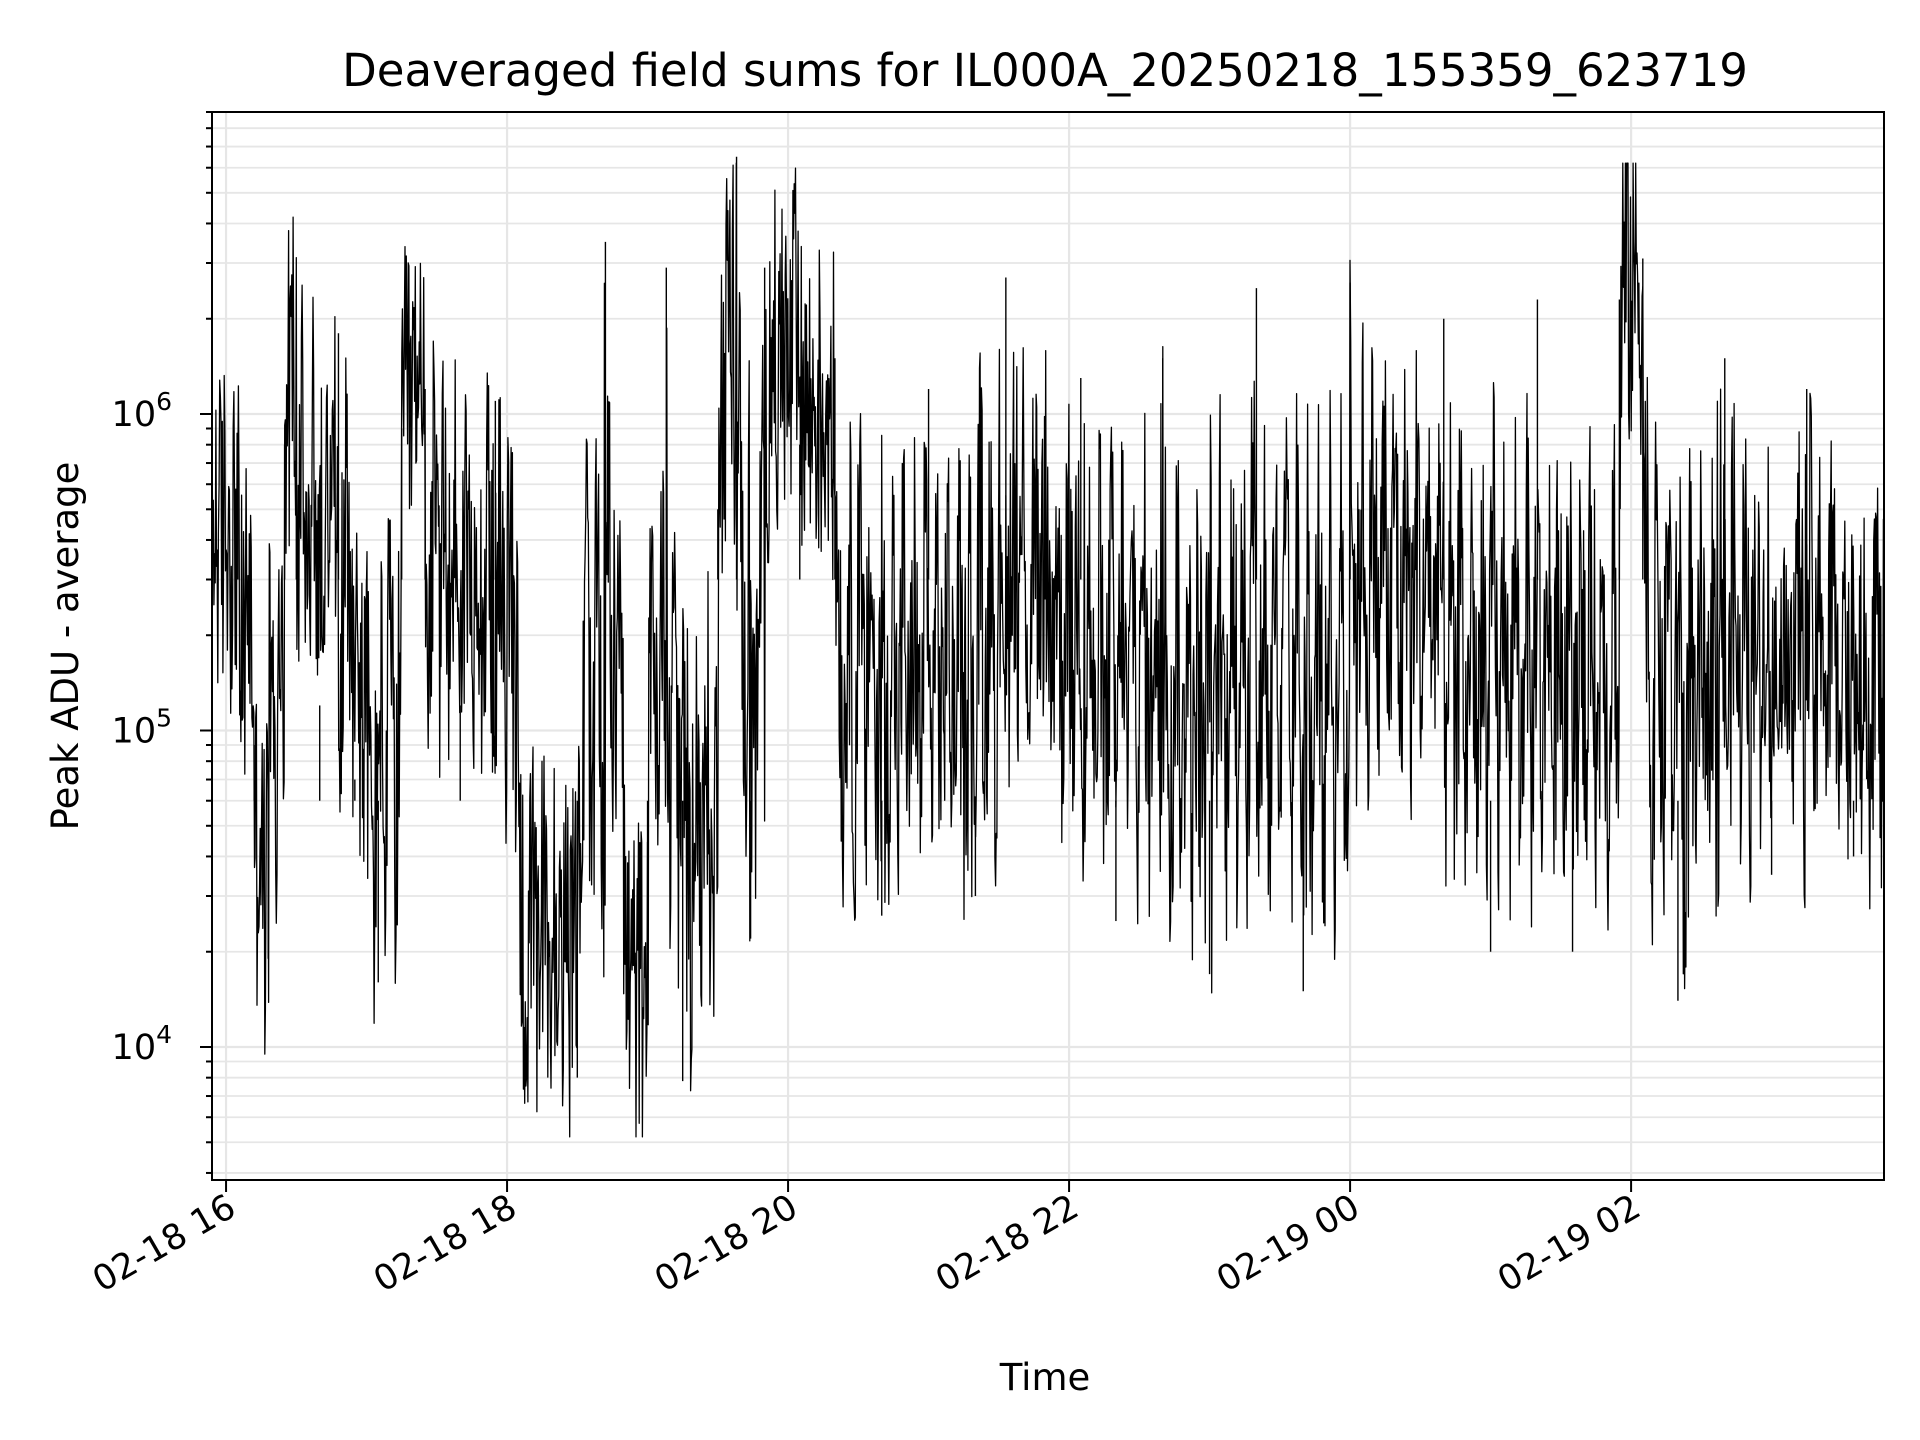 The image size is (1920, 1440). I want to click on x-axis-label: Time, so click(1045, 1377).